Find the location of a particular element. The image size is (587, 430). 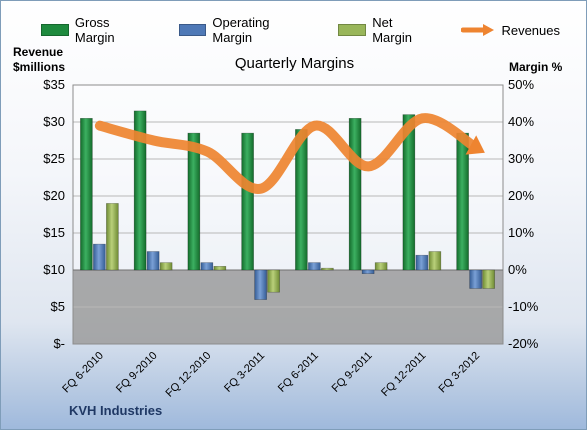

legend-item-operating-margin: Operating Margin is located at coordinates (245, 30).